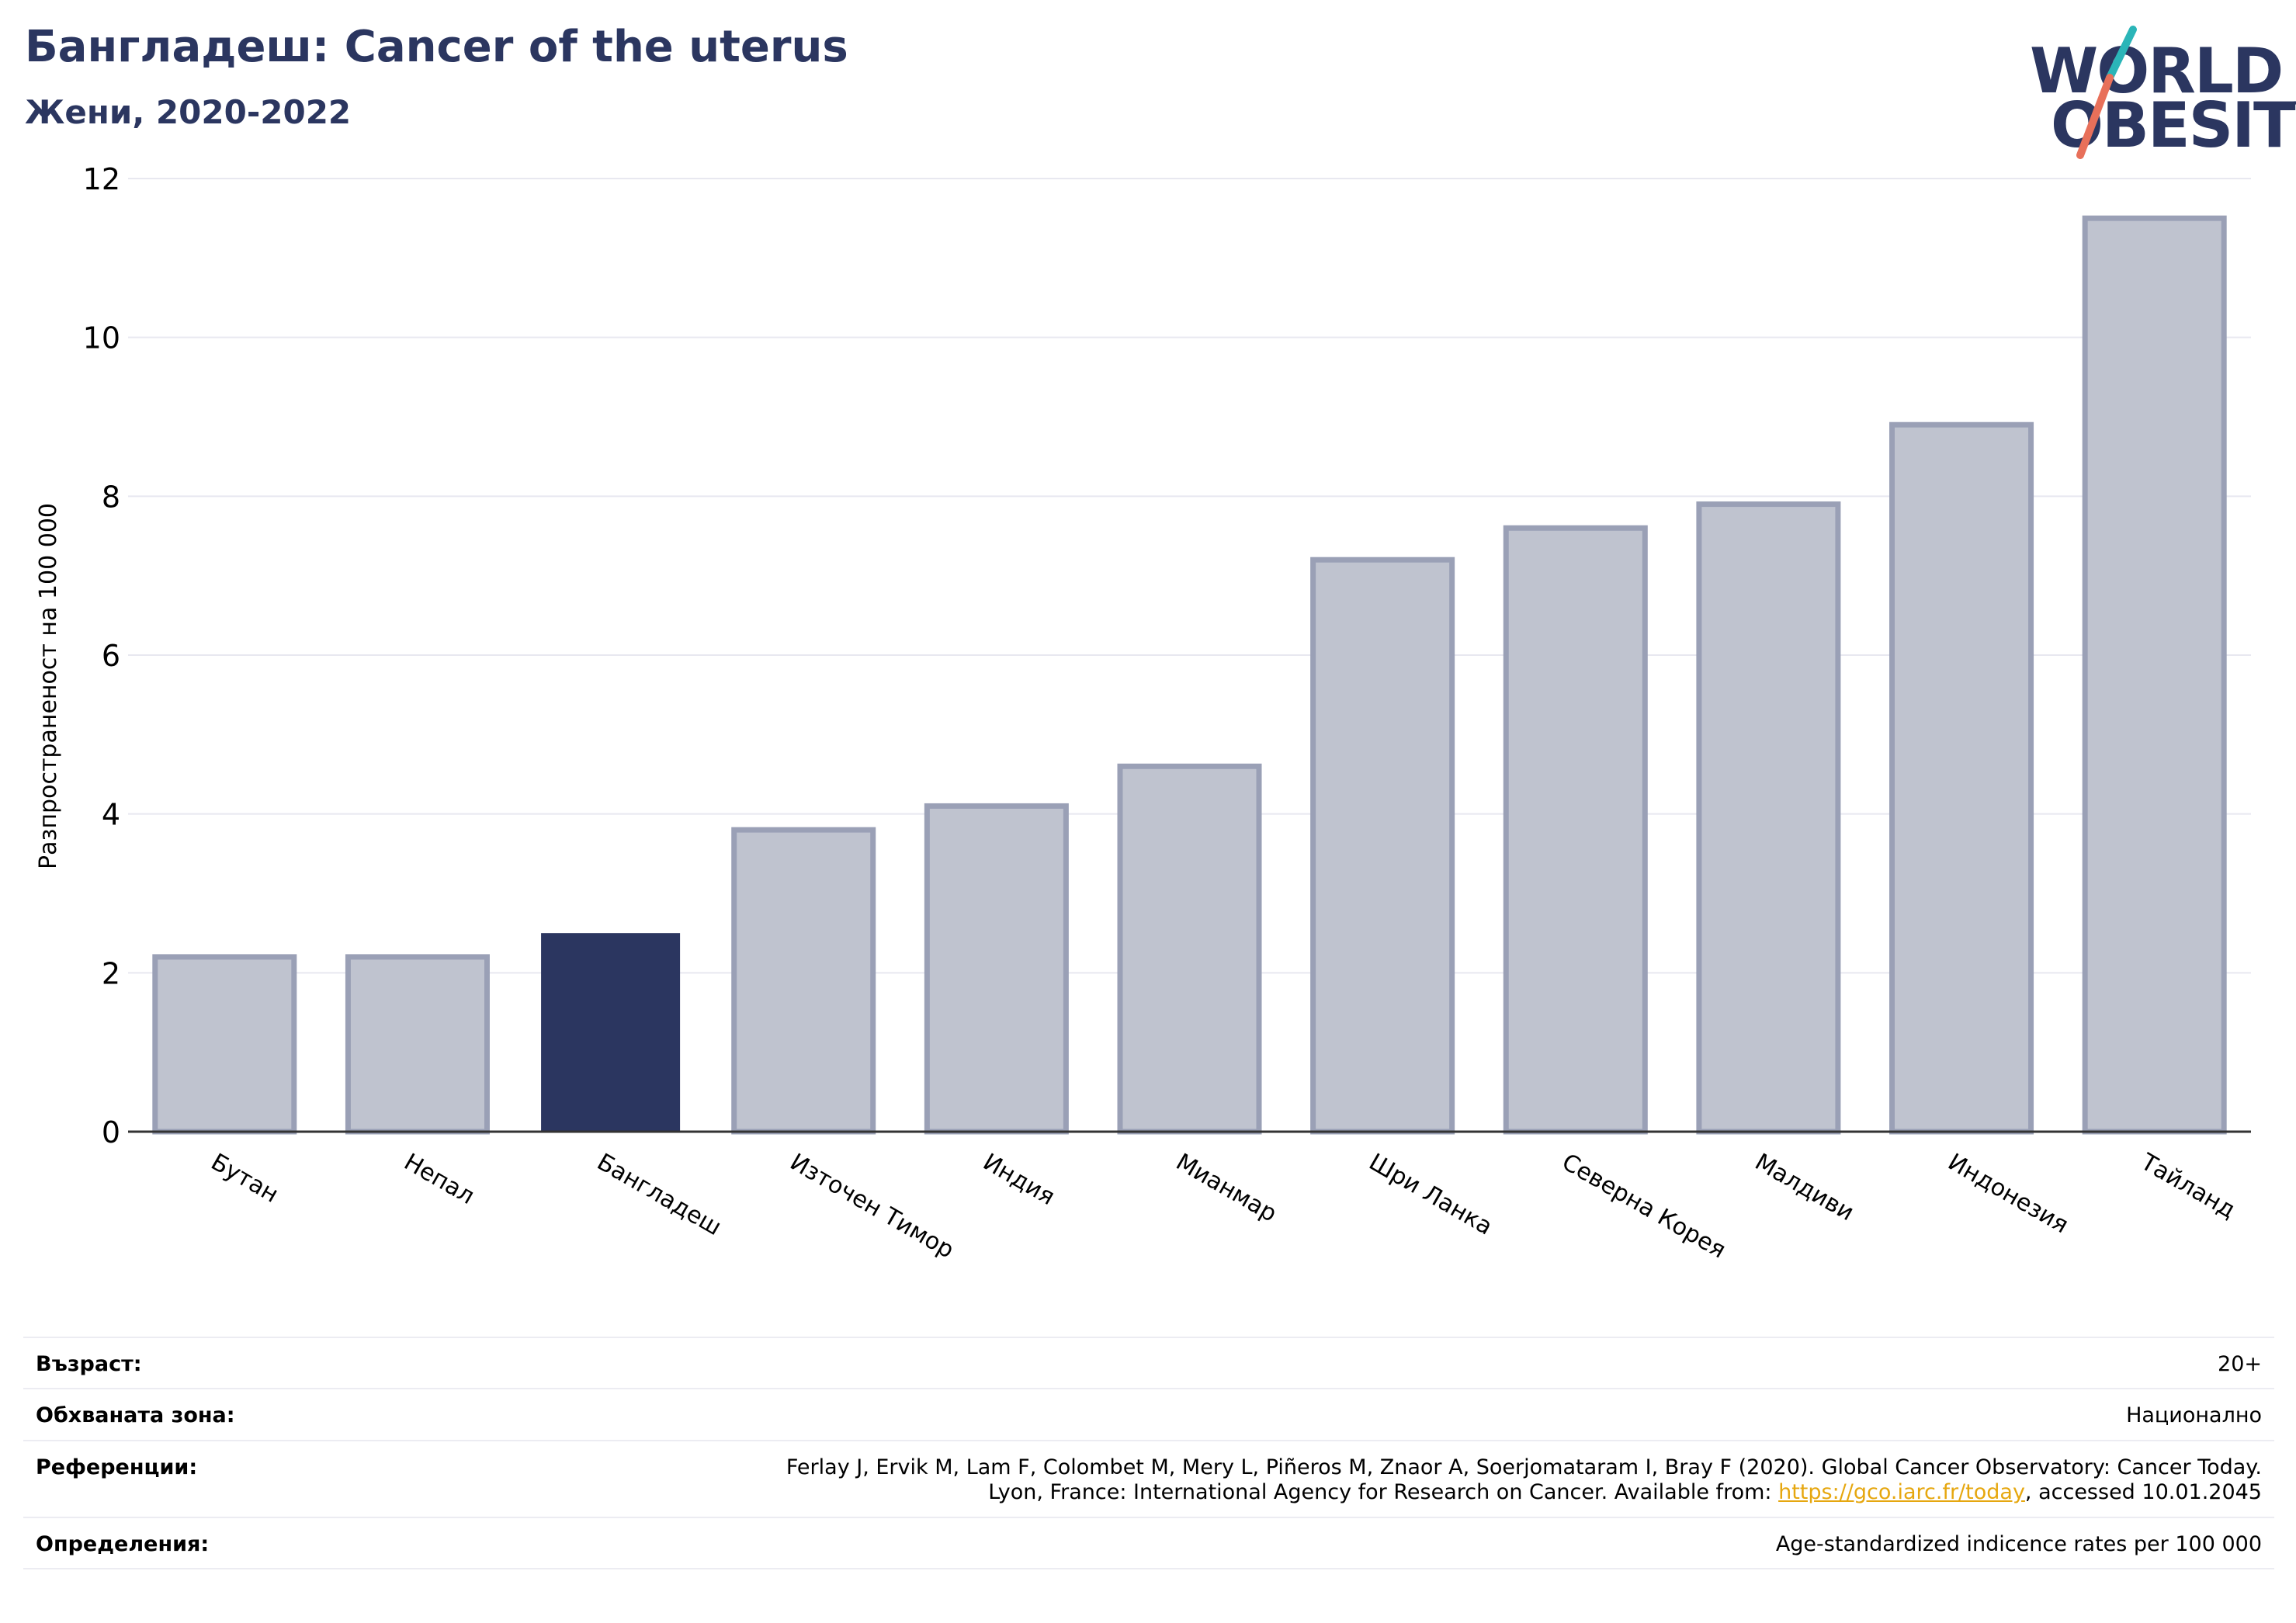  I want to click on age-value: 20+, so click(2240, 1364).